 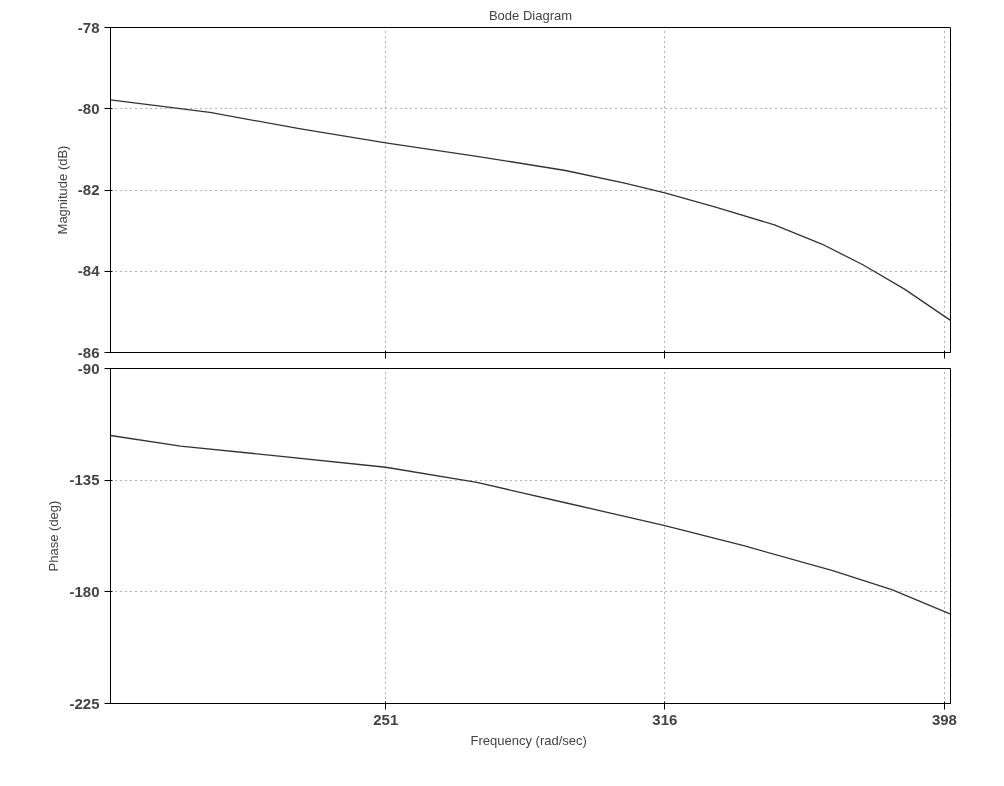 What do you see at coordinates (88, 189) in the screenshot?
I see `y-tick-label: -82` at bounding box center [88, 189].